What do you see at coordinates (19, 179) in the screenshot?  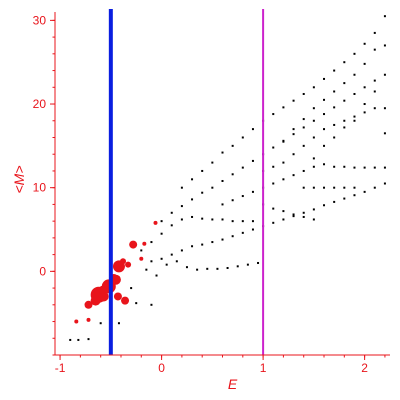 I see `y-axis-title: <M>` at bounding box center [19, 179].